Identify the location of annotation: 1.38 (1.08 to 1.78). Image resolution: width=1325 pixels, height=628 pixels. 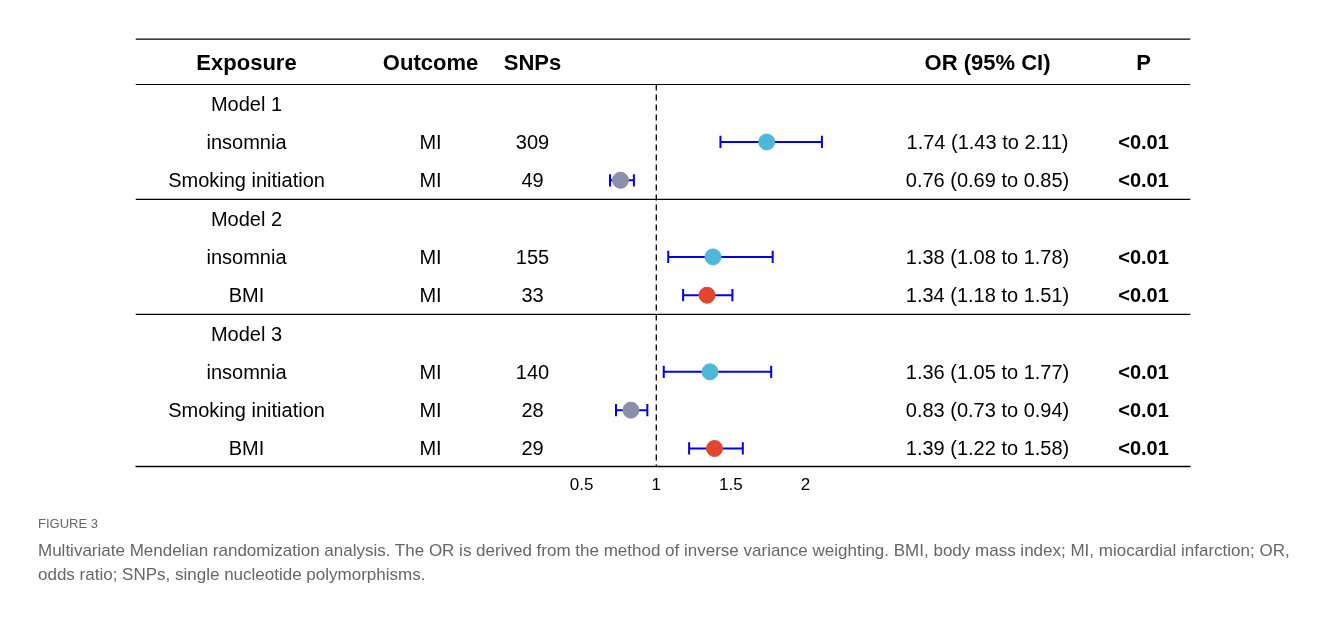
(987, 256).